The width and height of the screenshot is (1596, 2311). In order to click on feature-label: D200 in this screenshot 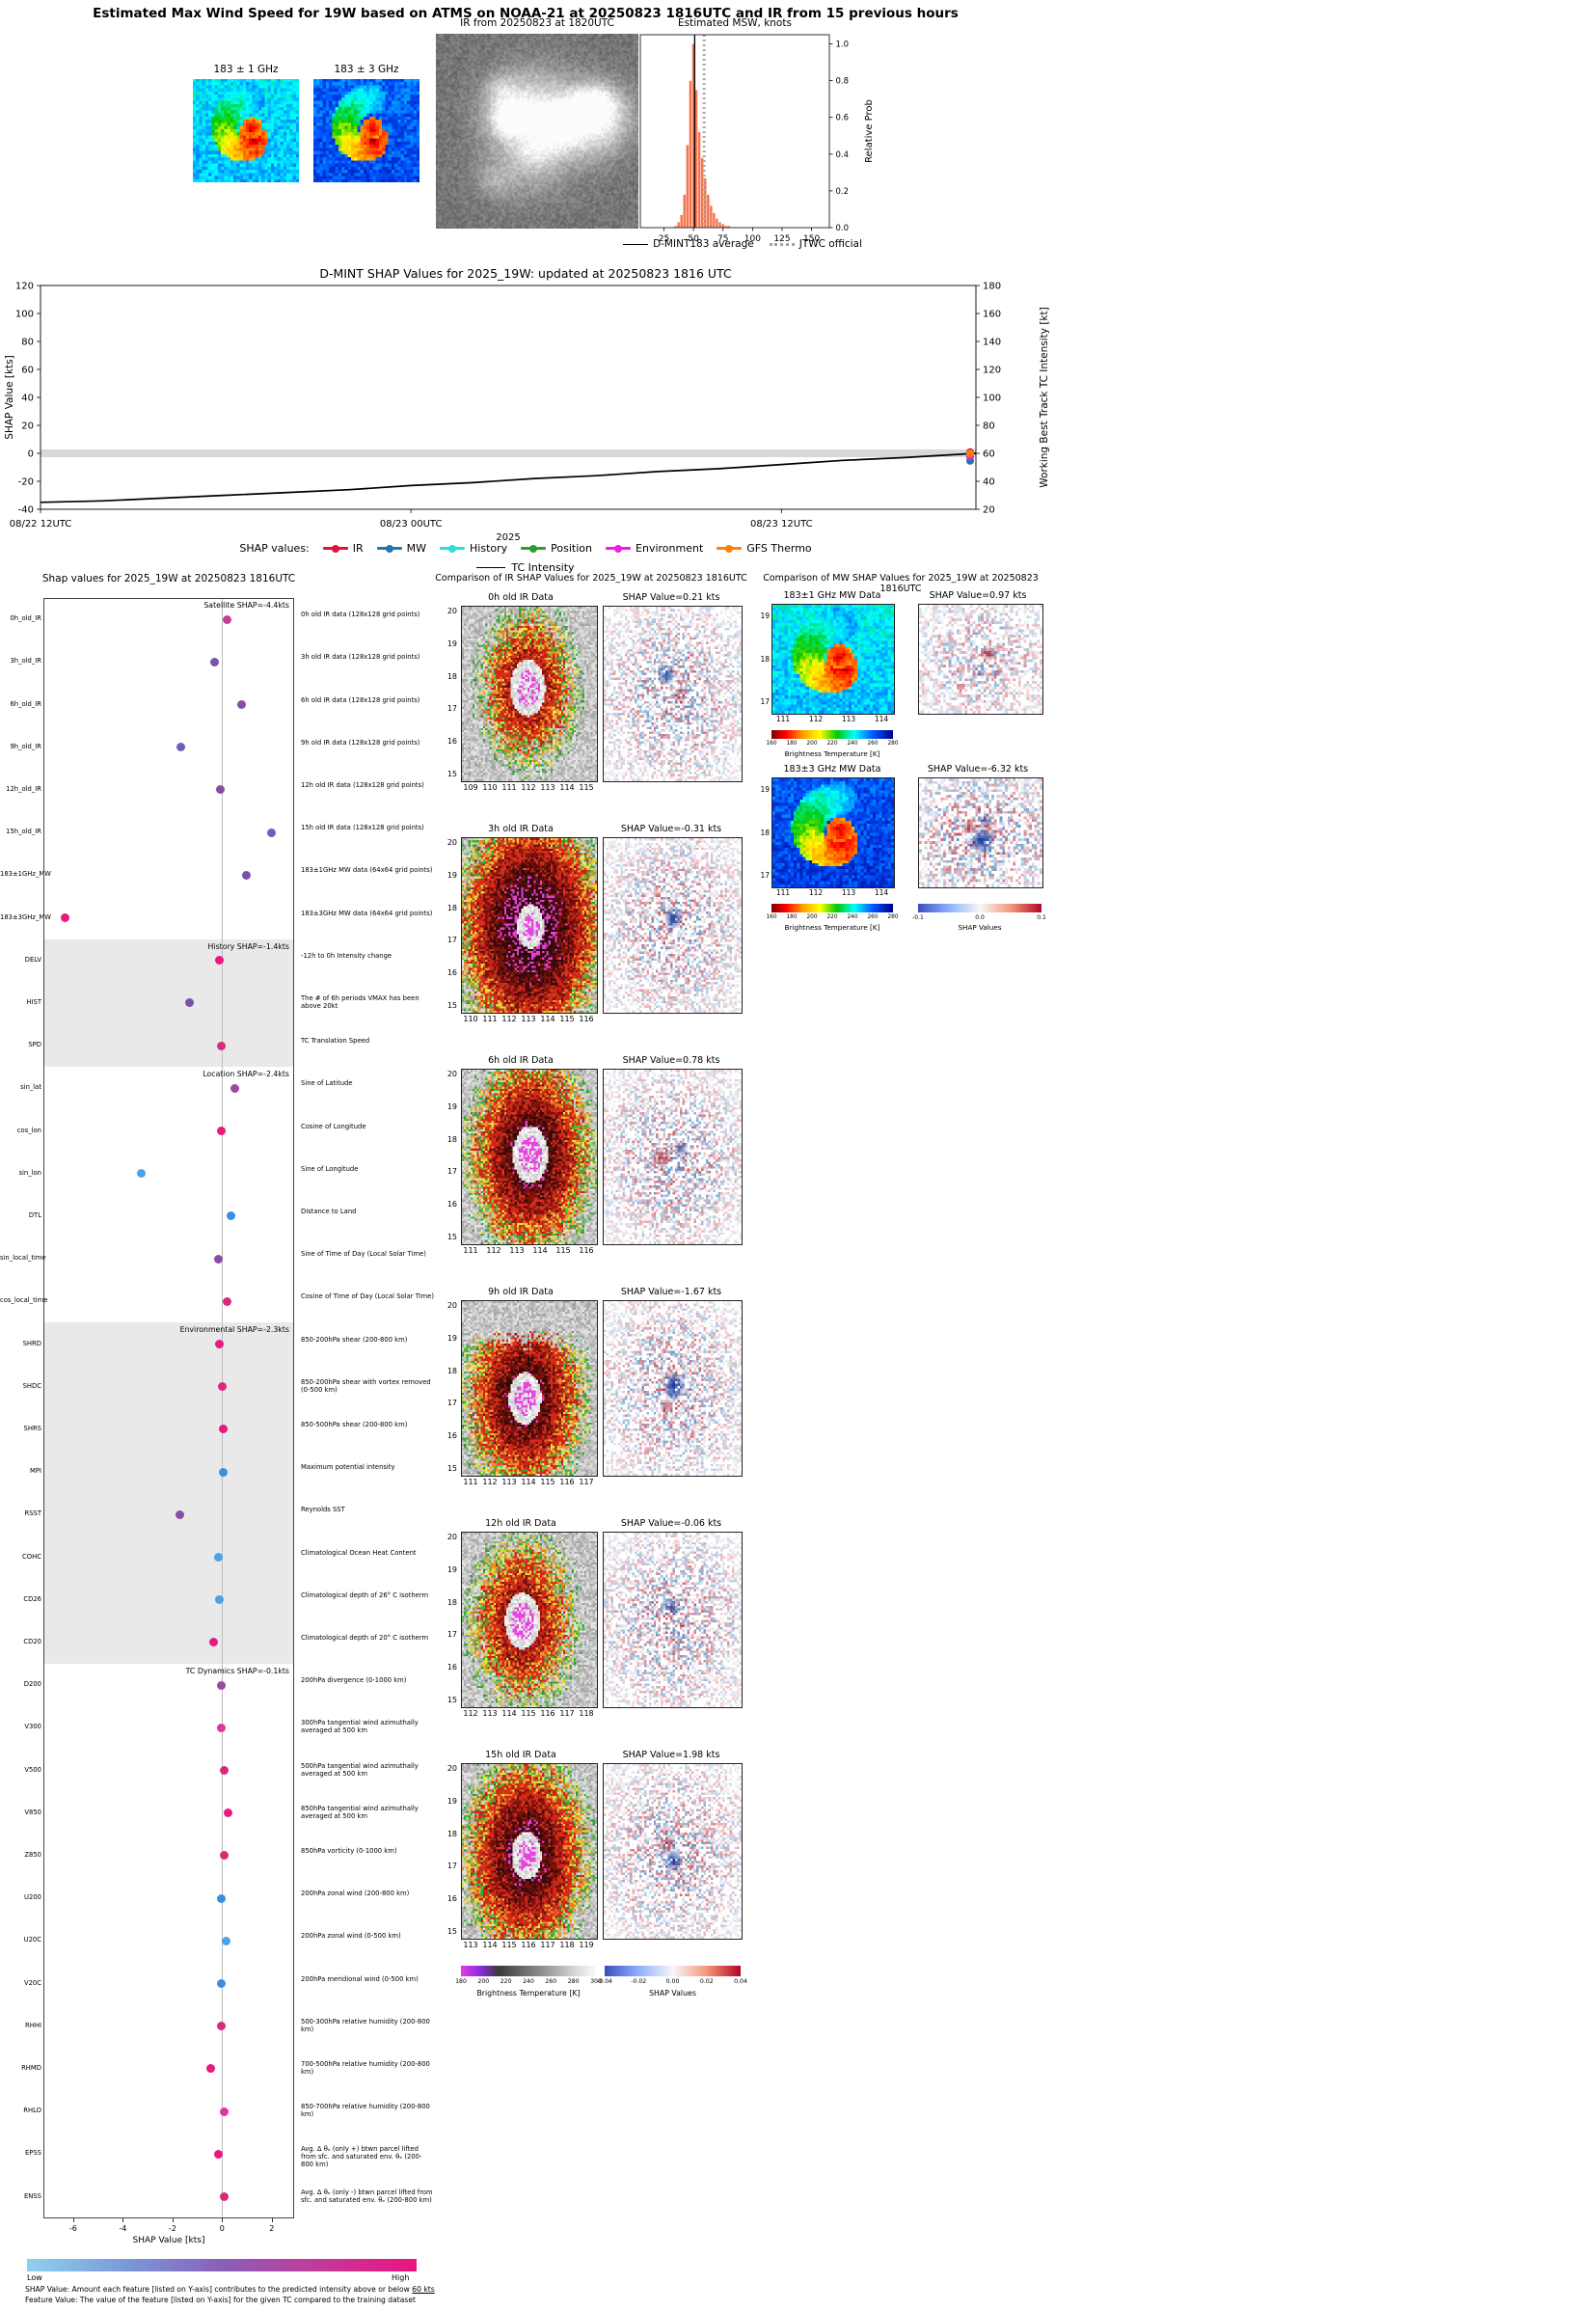, I will do `click(32, 1684)`.